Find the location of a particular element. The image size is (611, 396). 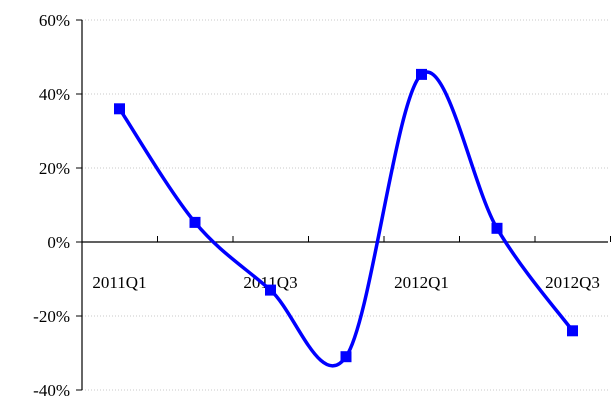

y-tick-label: 40% is located at coordinates (54, 94).